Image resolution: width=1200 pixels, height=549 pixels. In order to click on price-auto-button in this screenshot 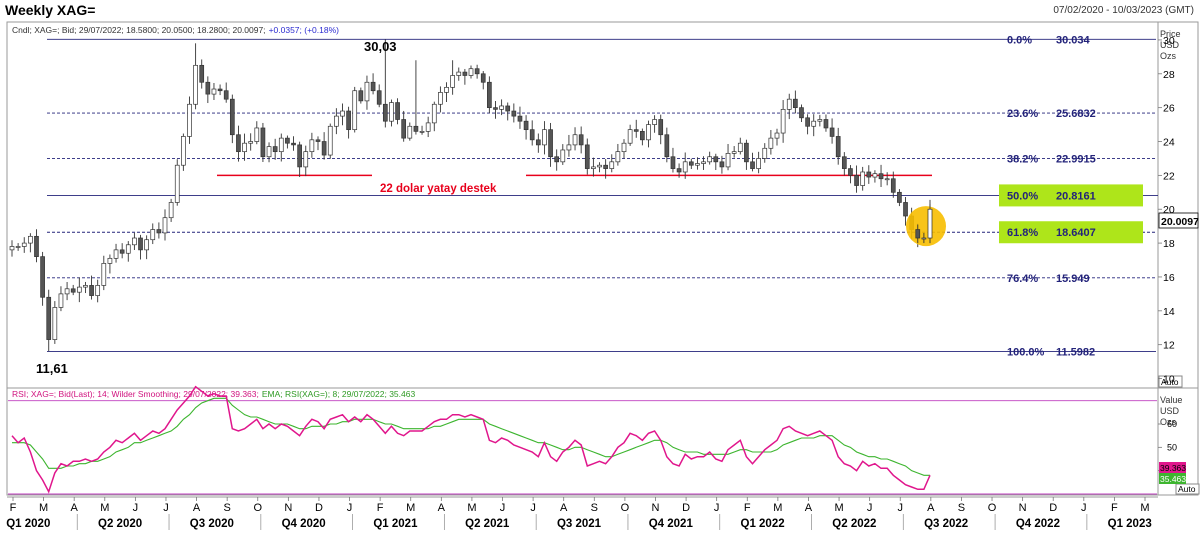, I will do `click(1170, 381)`.